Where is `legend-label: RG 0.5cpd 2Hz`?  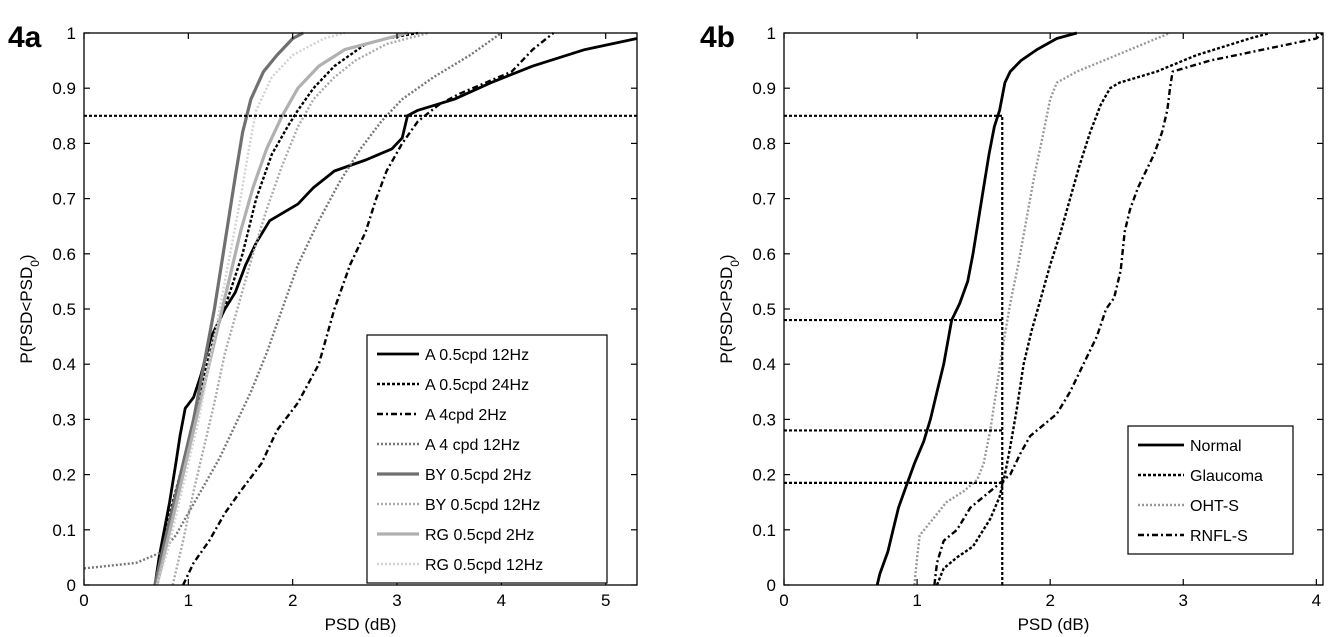
legend-label: RG 0.5cpd 2Hz is located at coordinates (479, 535).